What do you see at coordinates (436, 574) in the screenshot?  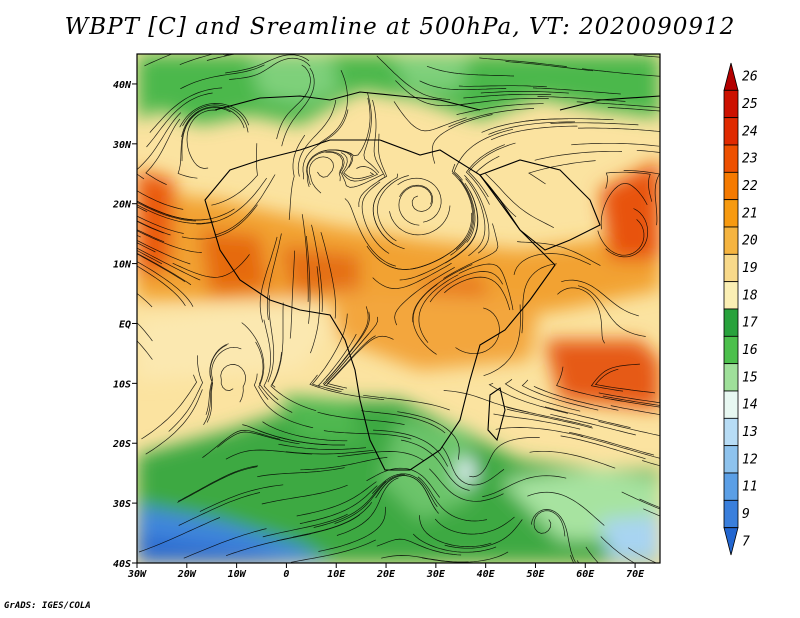 I see `lon-tick-label: 30E` at bounding box center [436, 574].